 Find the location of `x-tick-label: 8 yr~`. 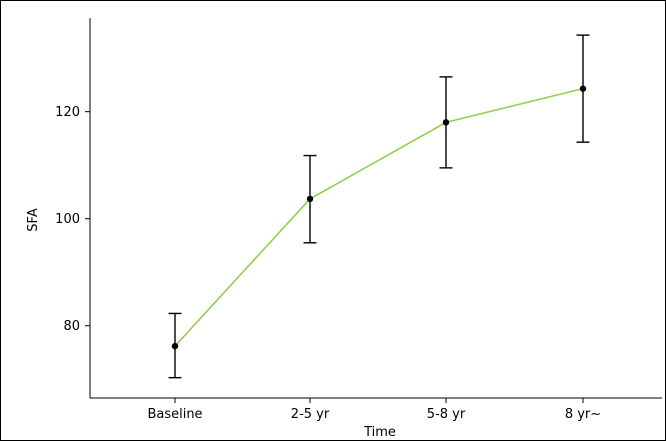

x-tick-label: 8 yr~ is located at coordinates (583, 414).